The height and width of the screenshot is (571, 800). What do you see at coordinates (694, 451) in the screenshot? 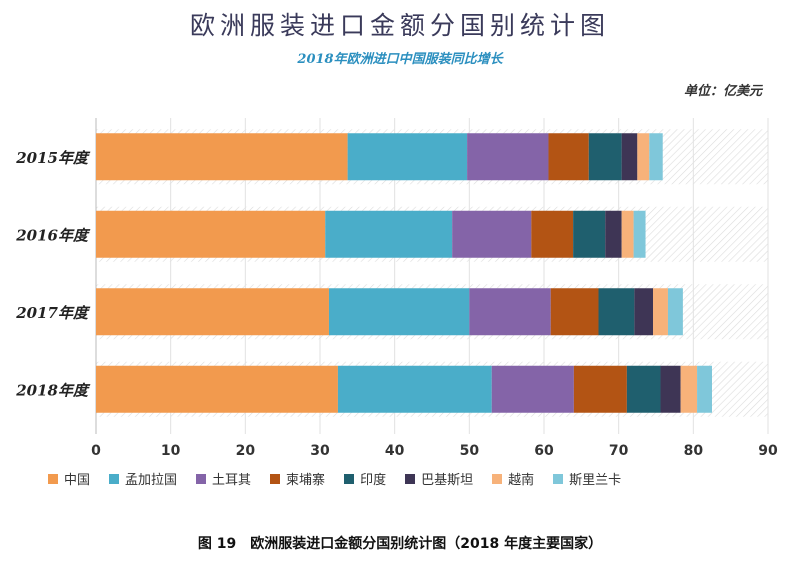
I see `x-tick-label: 80` at bounding box center [694, 451].